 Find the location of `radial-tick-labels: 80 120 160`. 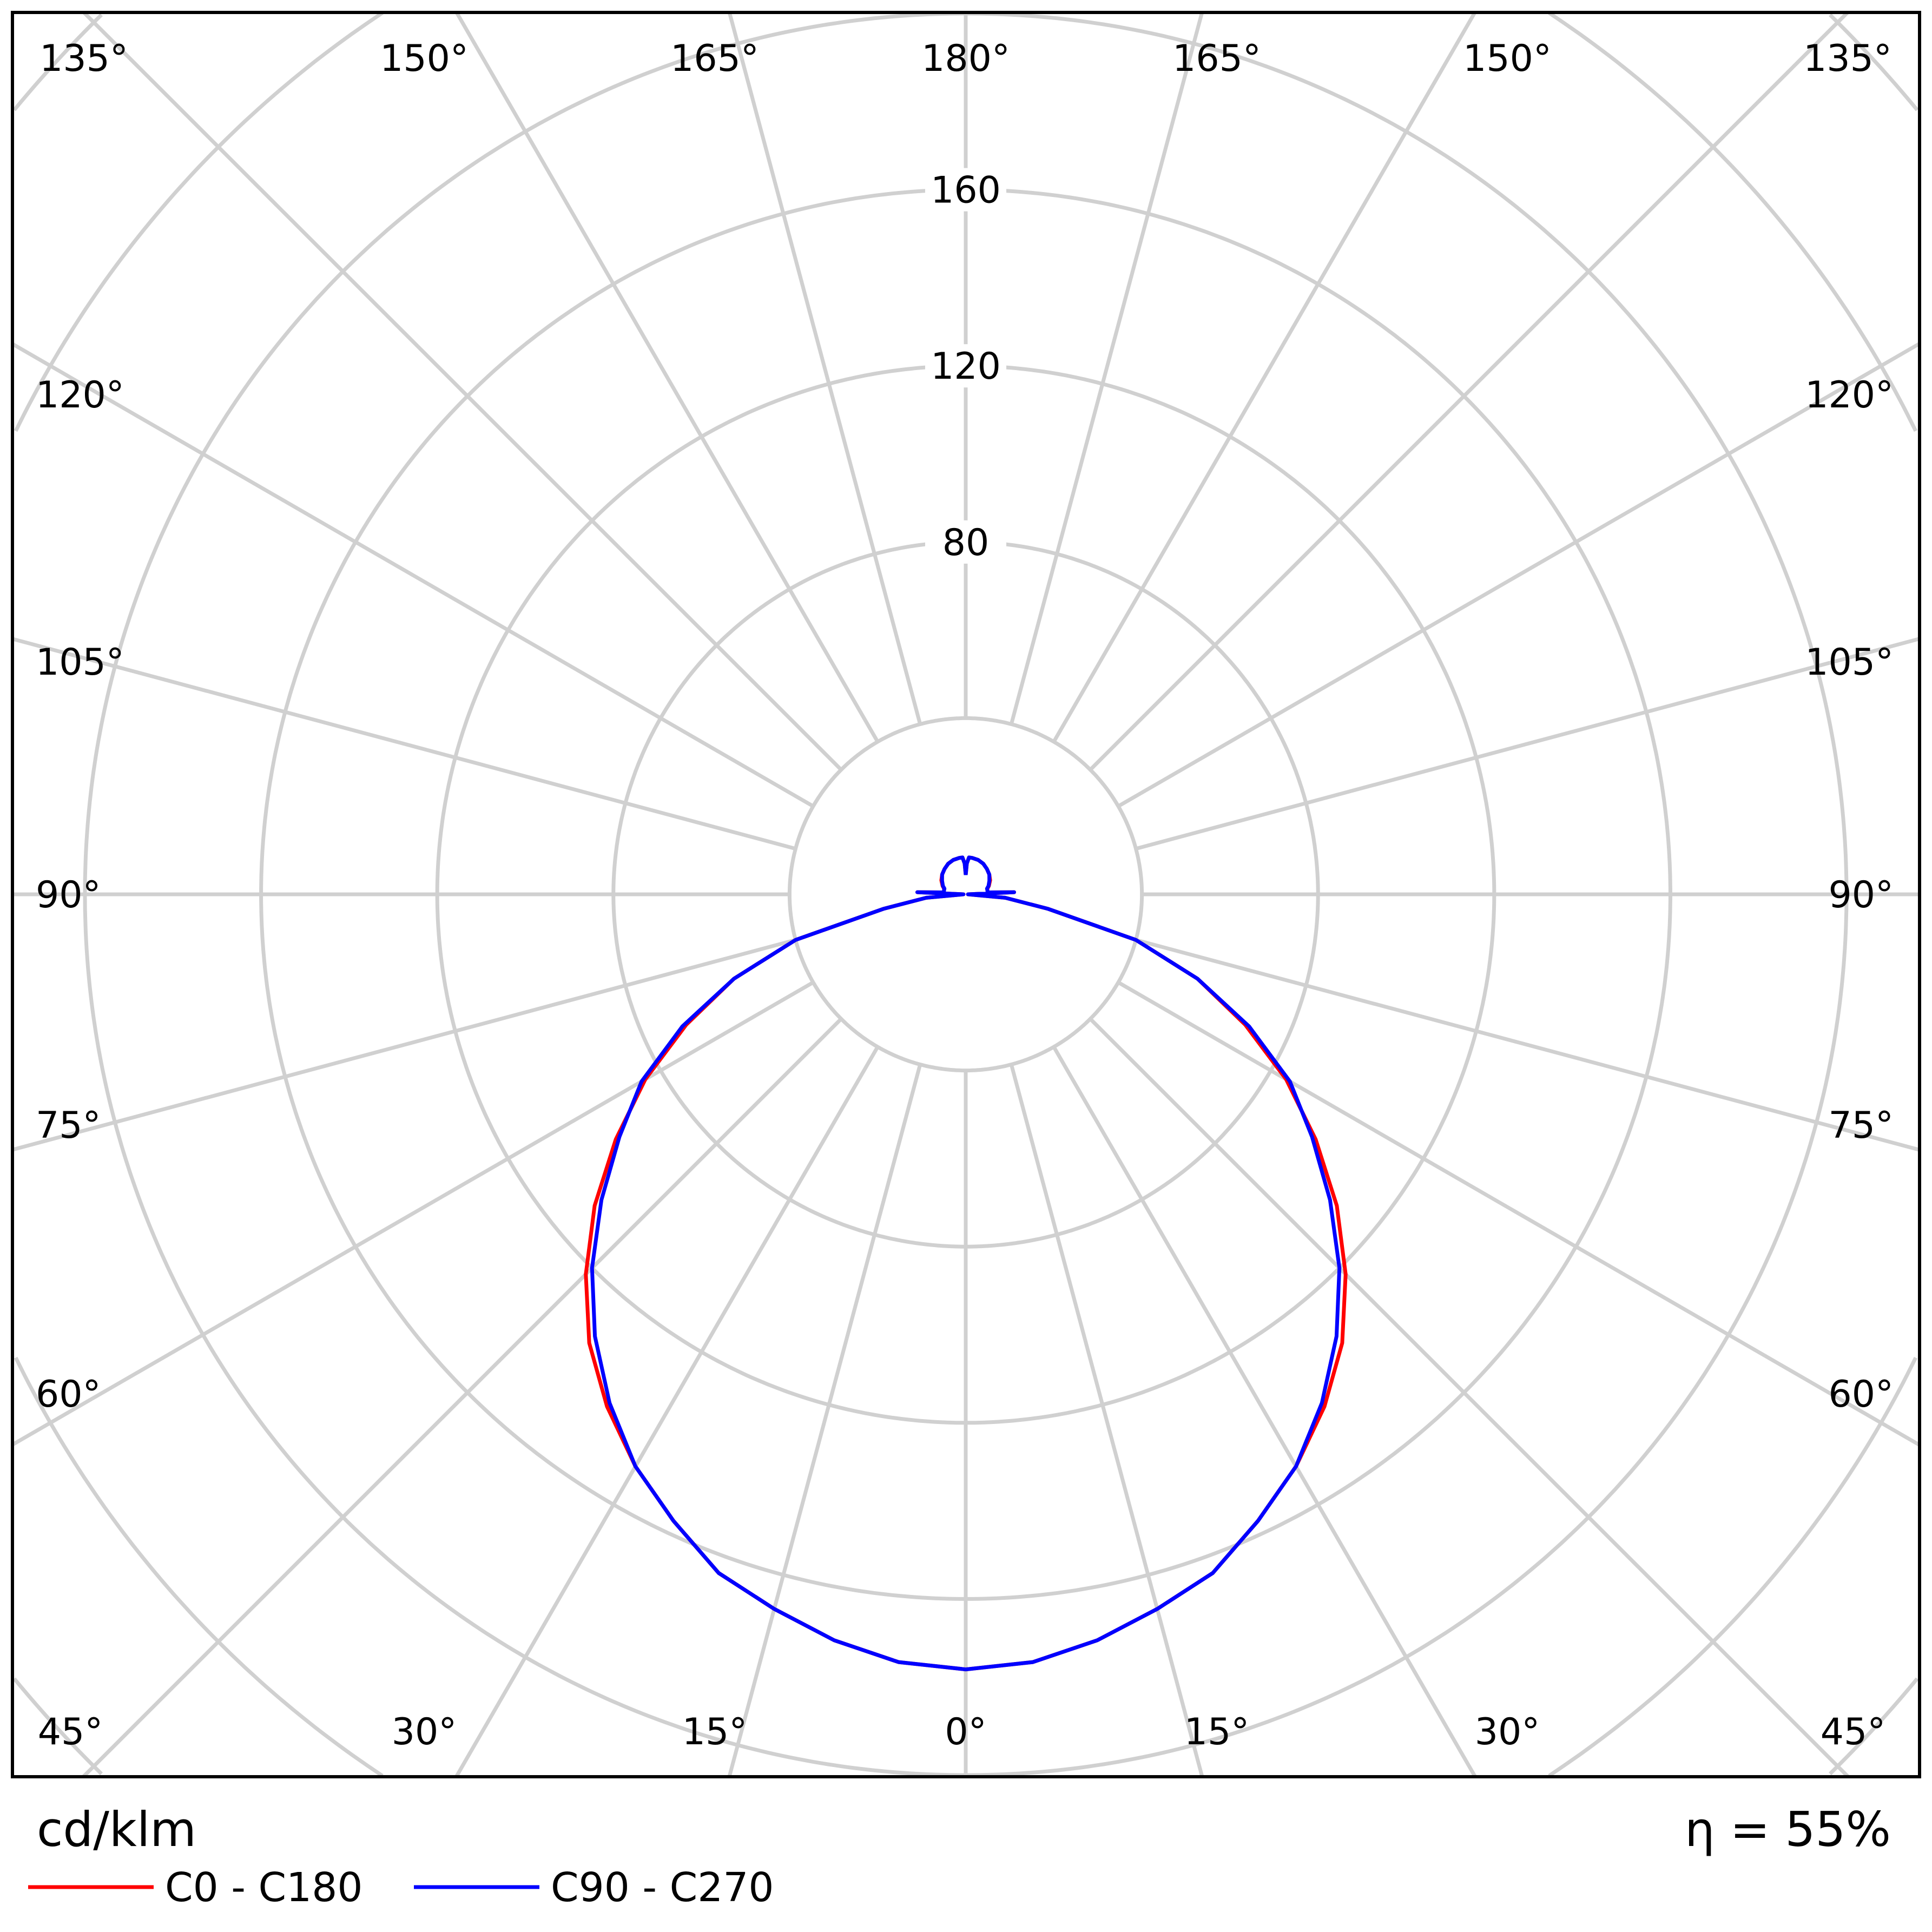

radial-tick-labels: 80 120 160 is located at coordinates (965, 366).